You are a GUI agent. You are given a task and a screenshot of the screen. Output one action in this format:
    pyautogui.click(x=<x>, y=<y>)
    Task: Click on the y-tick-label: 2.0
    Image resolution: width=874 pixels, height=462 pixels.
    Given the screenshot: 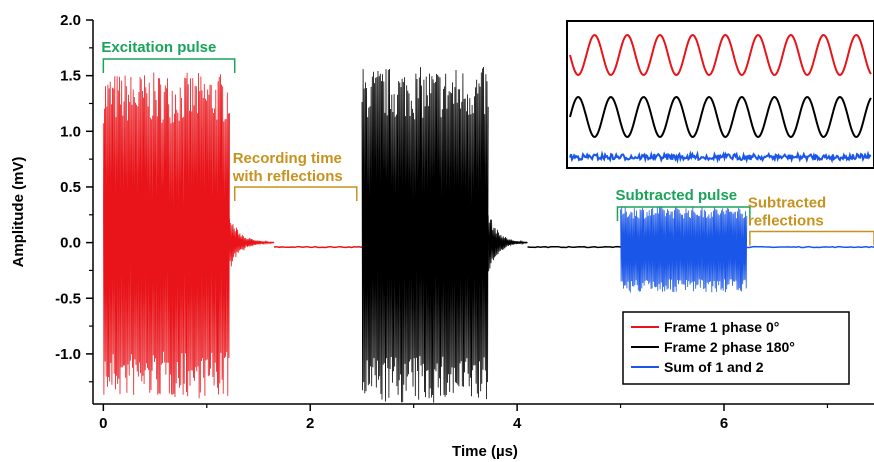 What is the action you would take?
    pyautogui.click(x=70, y=20)
    